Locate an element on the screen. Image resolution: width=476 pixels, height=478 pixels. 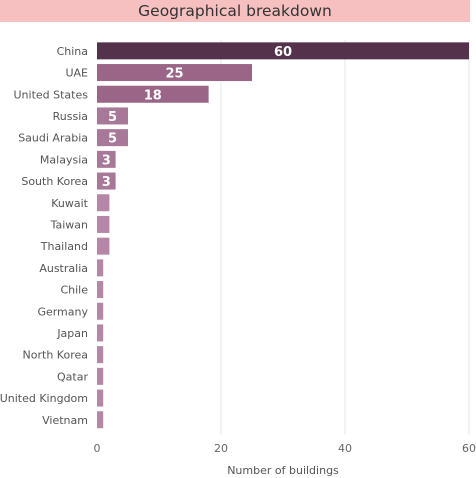
bar-chile is located at coordinates (100, 290).